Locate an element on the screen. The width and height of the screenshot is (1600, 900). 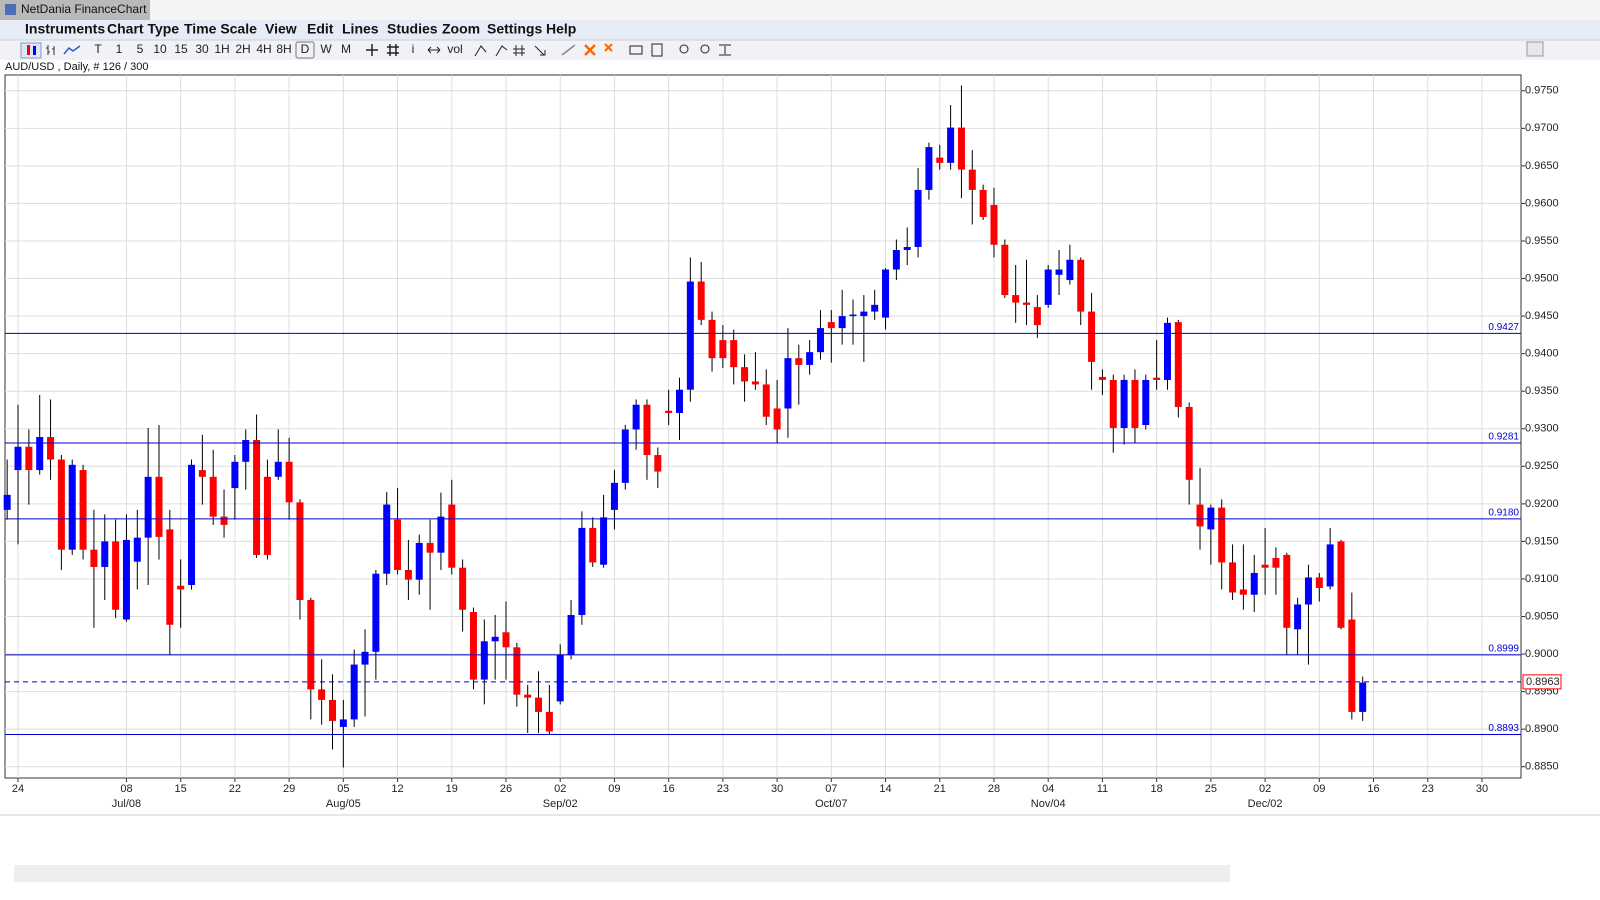
x-major-label: Dec/02 is located at coordinates (1265, 804).